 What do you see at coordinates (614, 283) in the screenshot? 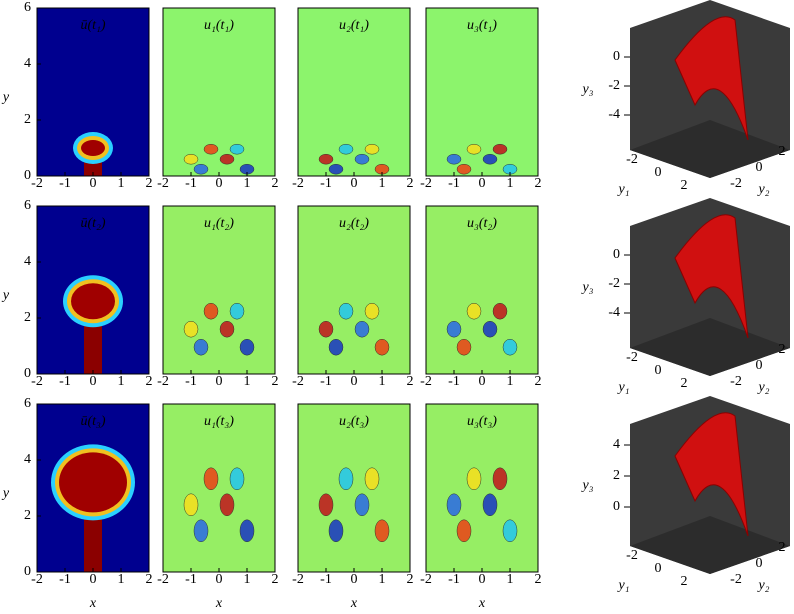
I see `z-tick-label: -2` at bounding box center [614, 283].